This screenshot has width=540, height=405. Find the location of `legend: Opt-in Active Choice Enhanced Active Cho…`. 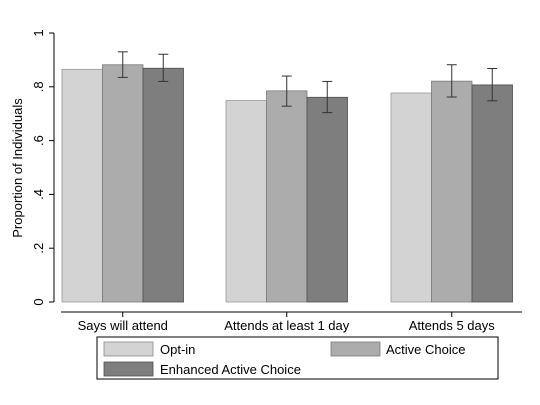

legend: Opt-in Active Choice Enhanced Active Cho… is located at coordinates (297, 358).